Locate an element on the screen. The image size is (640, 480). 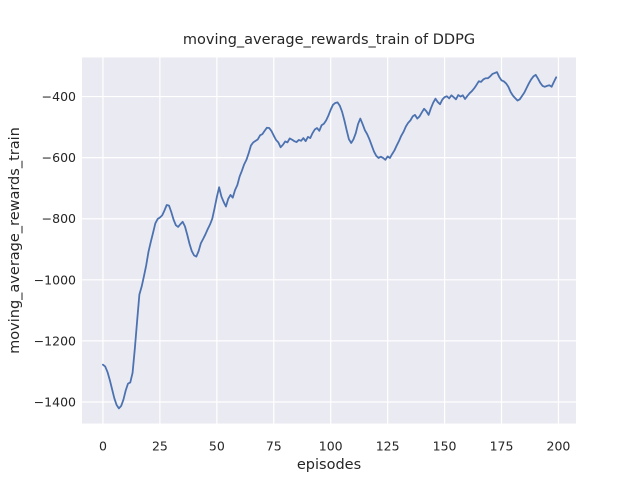
x-axis-label: episodes is located at coordinates (329, 465).